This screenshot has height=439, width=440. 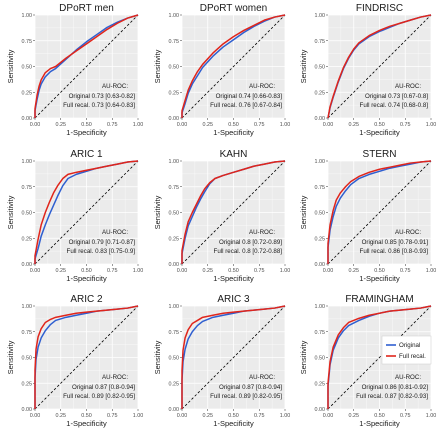 I want to click on panel-title: FRAMINGHAM, so click(x=379, y=299).